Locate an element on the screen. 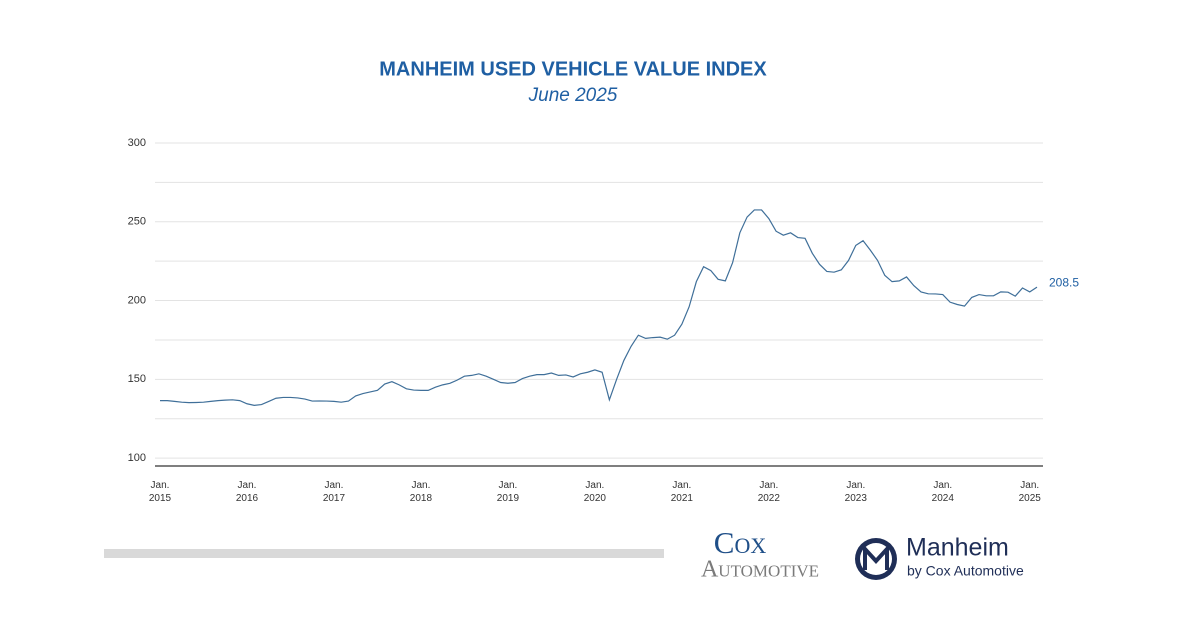  x-tick-label: Jan. 2019 is located at coordinates (508, 492).